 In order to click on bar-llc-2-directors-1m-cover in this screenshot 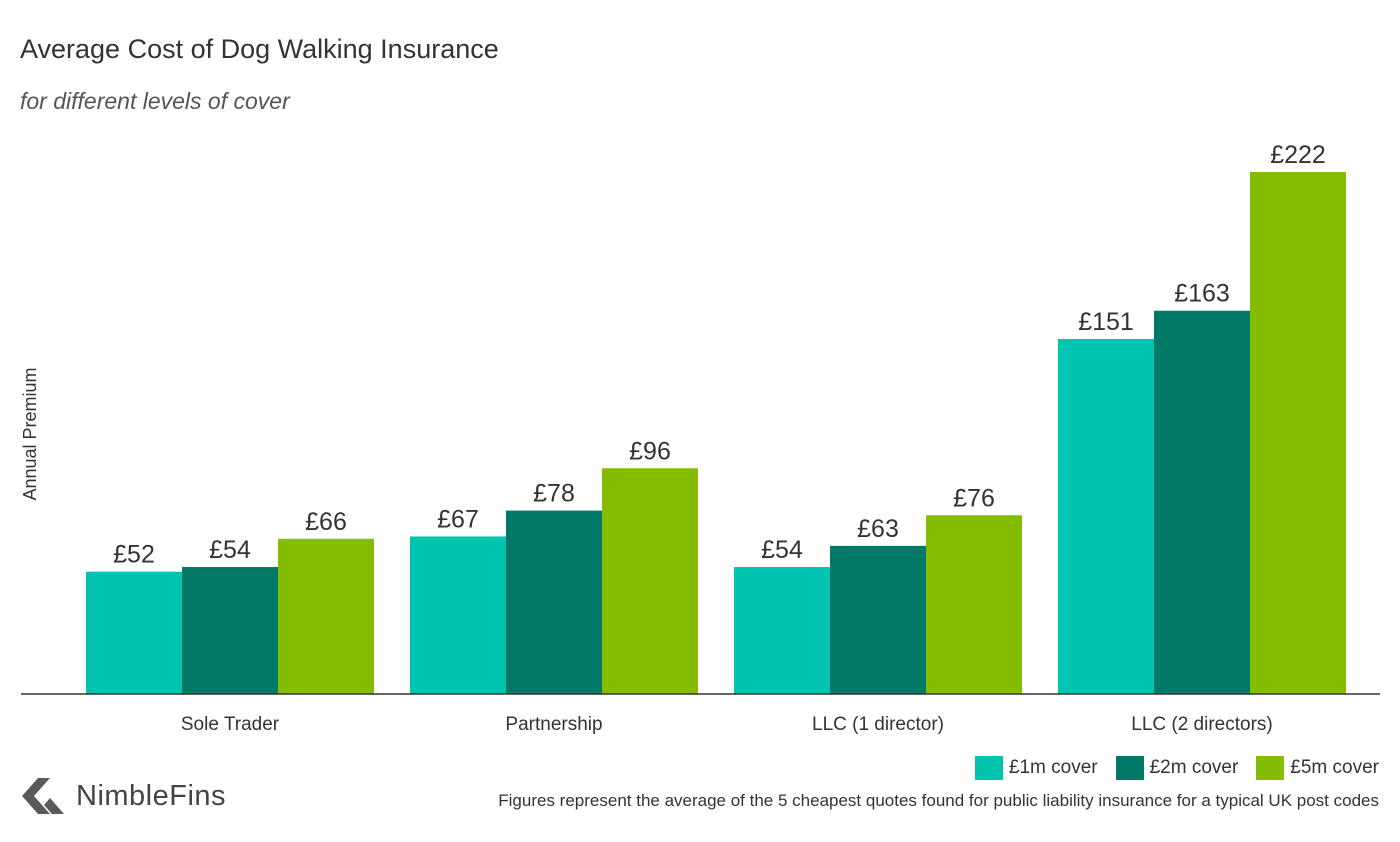, I will do `click(1106, 516)`.